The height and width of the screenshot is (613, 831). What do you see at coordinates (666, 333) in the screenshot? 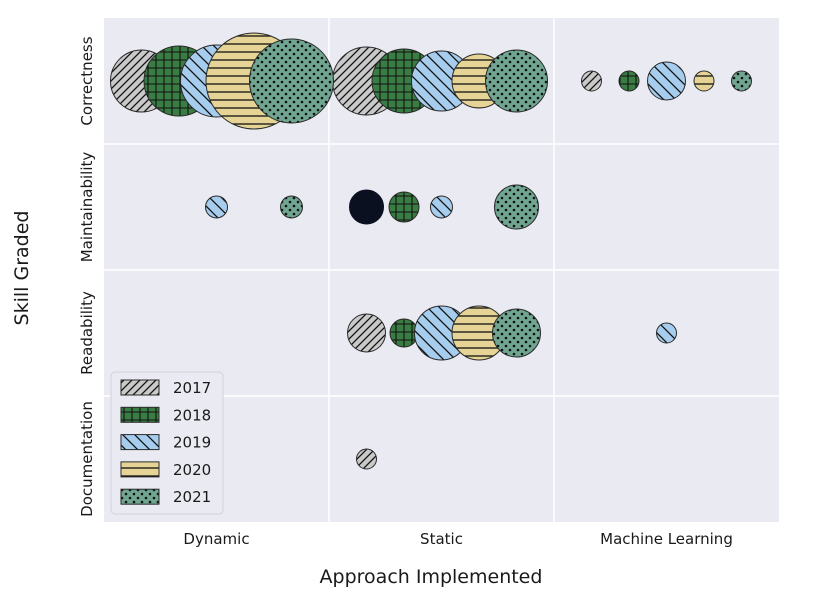
I see `bubble-2019-machine-learning-readability` at bounding box center [666, 333].